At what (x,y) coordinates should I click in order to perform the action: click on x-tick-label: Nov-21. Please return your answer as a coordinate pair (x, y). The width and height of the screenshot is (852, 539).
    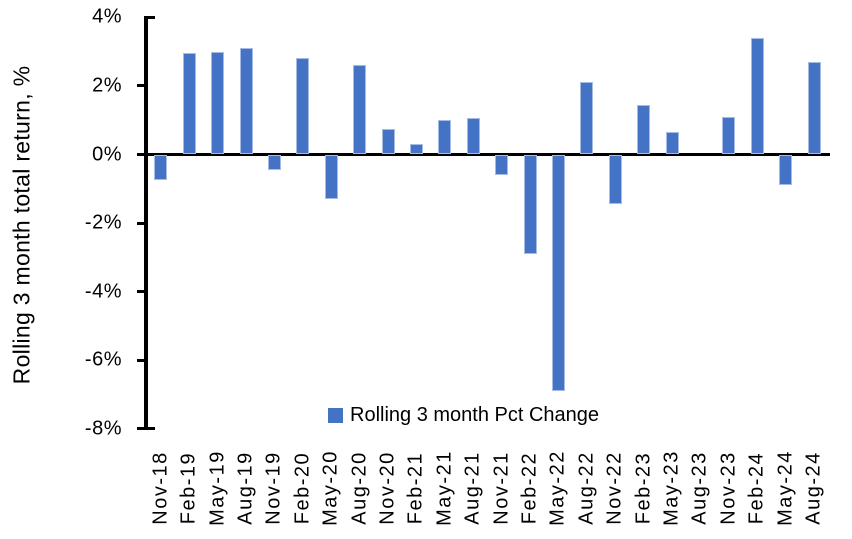
    Looking at the image, I should click on (501, 488).